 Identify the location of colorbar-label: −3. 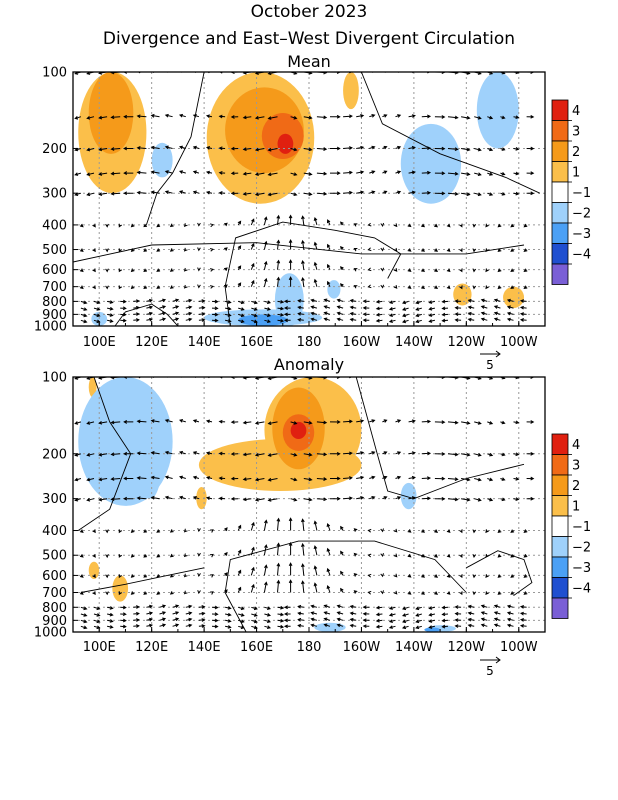
(581, 568).